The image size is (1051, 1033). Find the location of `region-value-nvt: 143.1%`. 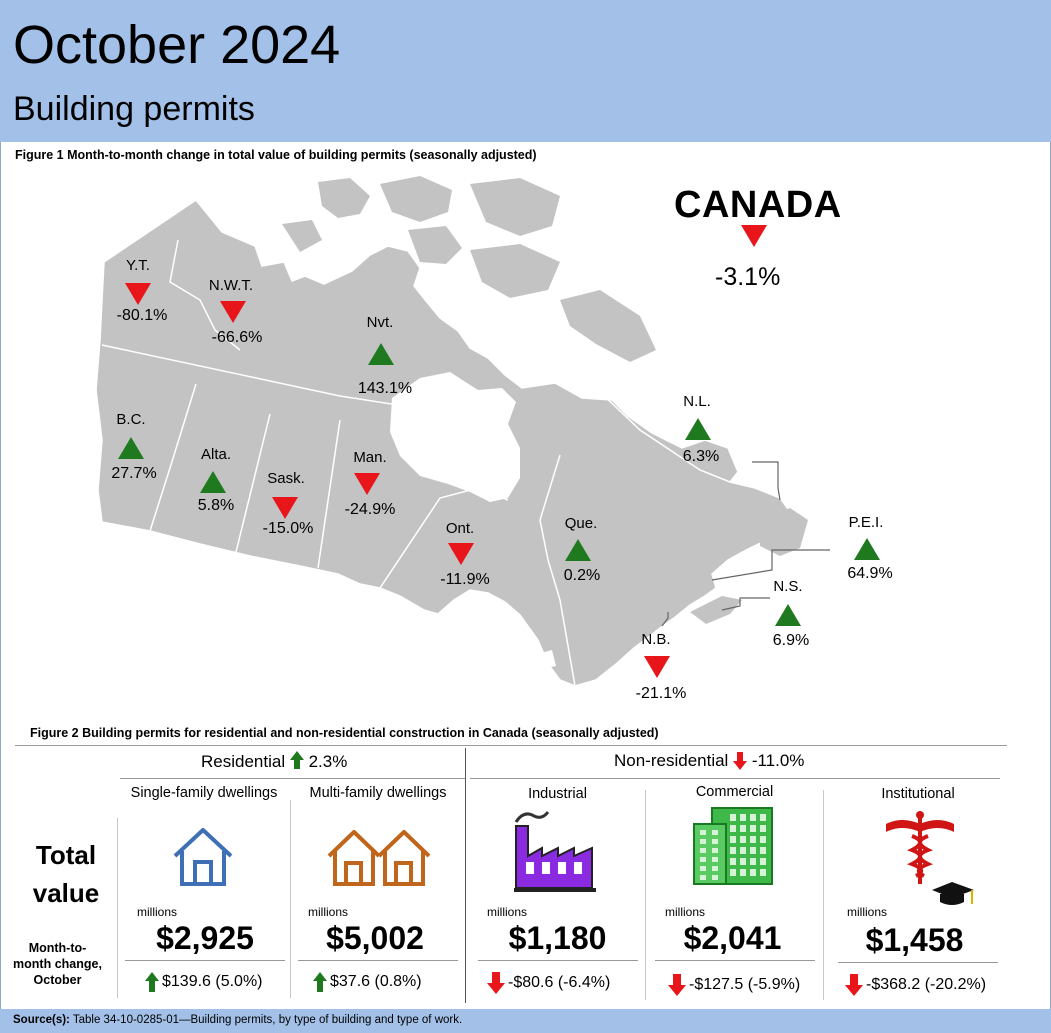

region-value-nvt: 143.1% is located at coordinates (385, 388).